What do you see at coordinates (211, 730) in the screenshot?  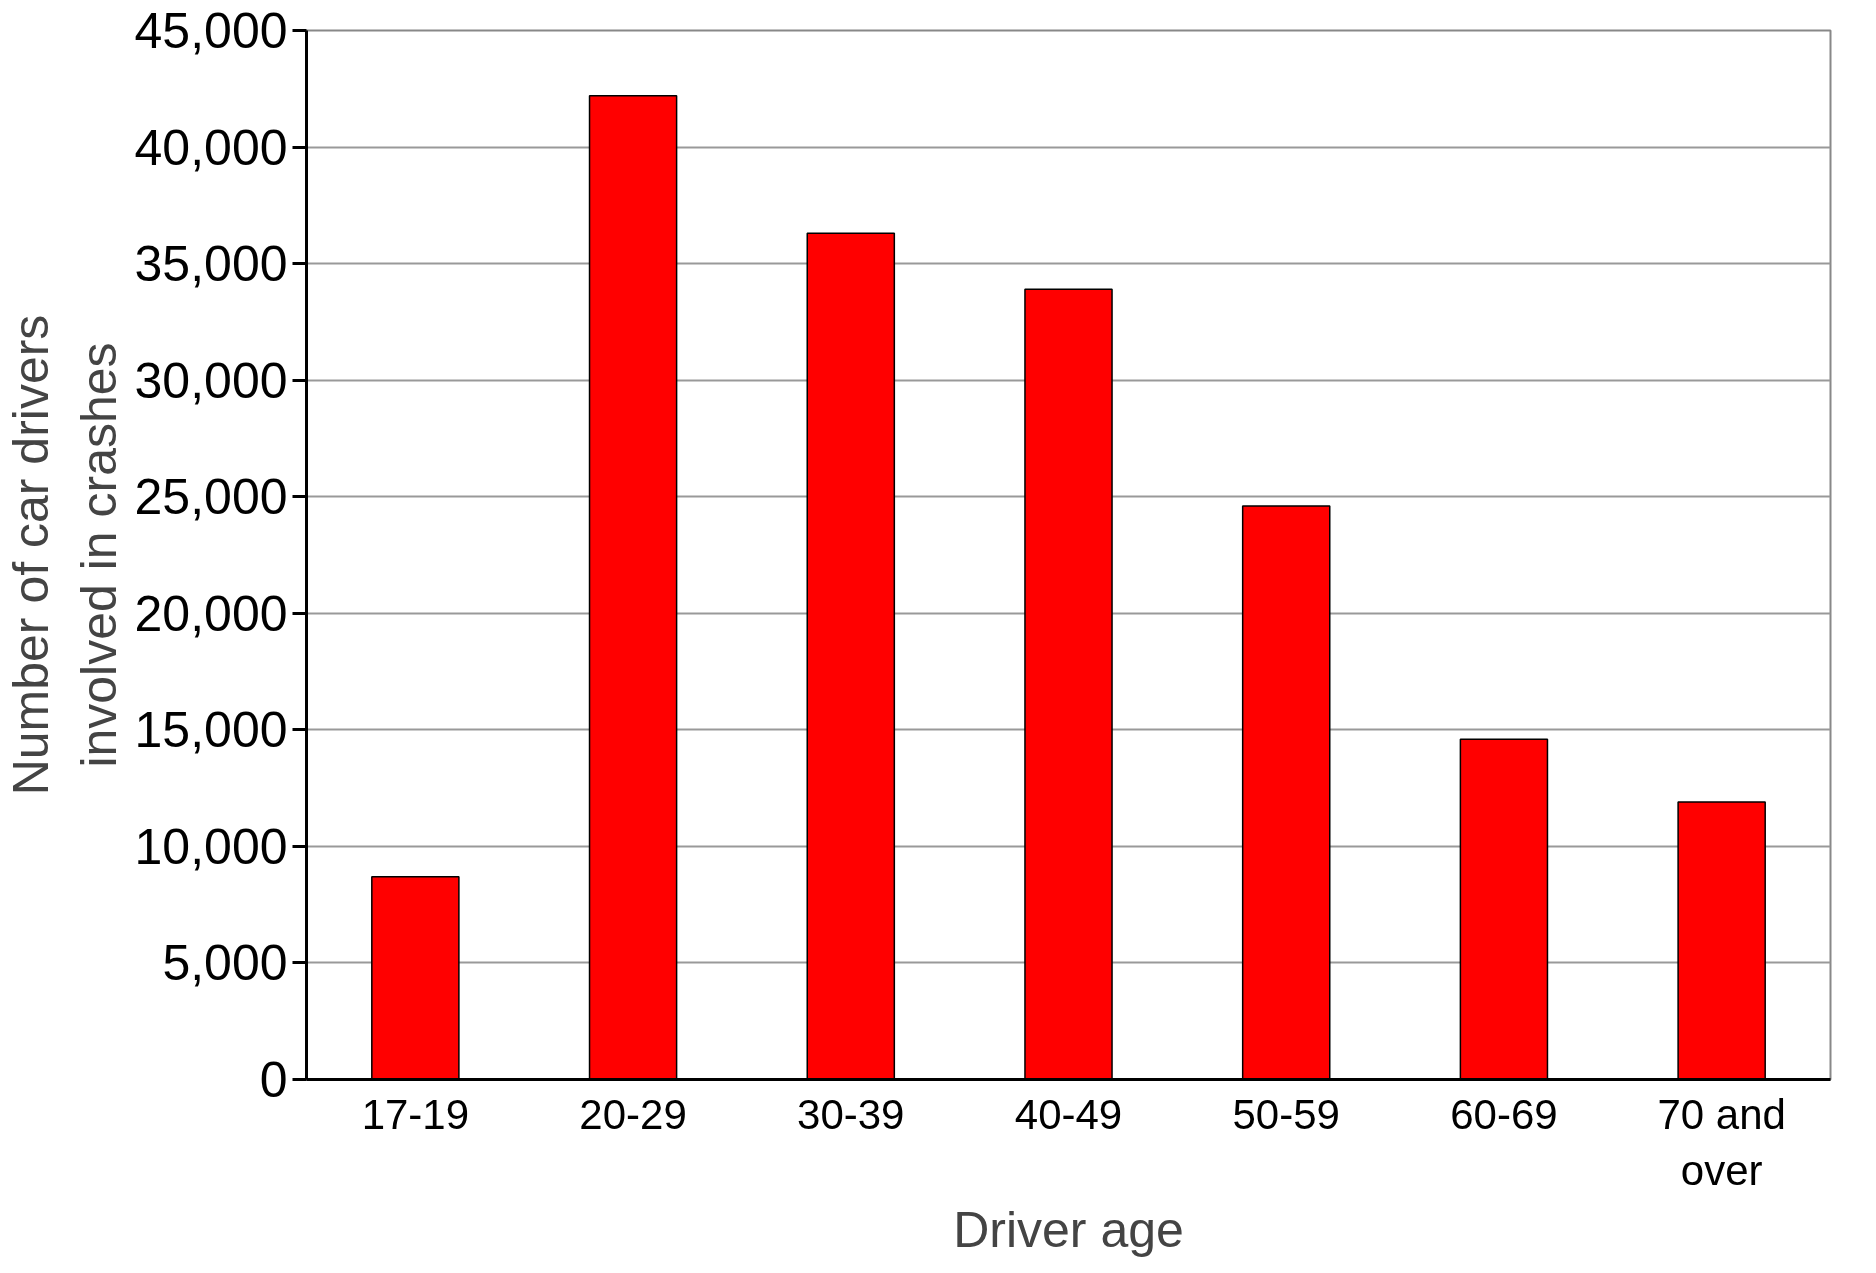 I see `y-tick-label: 15,000` at bounding box center [211, 730].